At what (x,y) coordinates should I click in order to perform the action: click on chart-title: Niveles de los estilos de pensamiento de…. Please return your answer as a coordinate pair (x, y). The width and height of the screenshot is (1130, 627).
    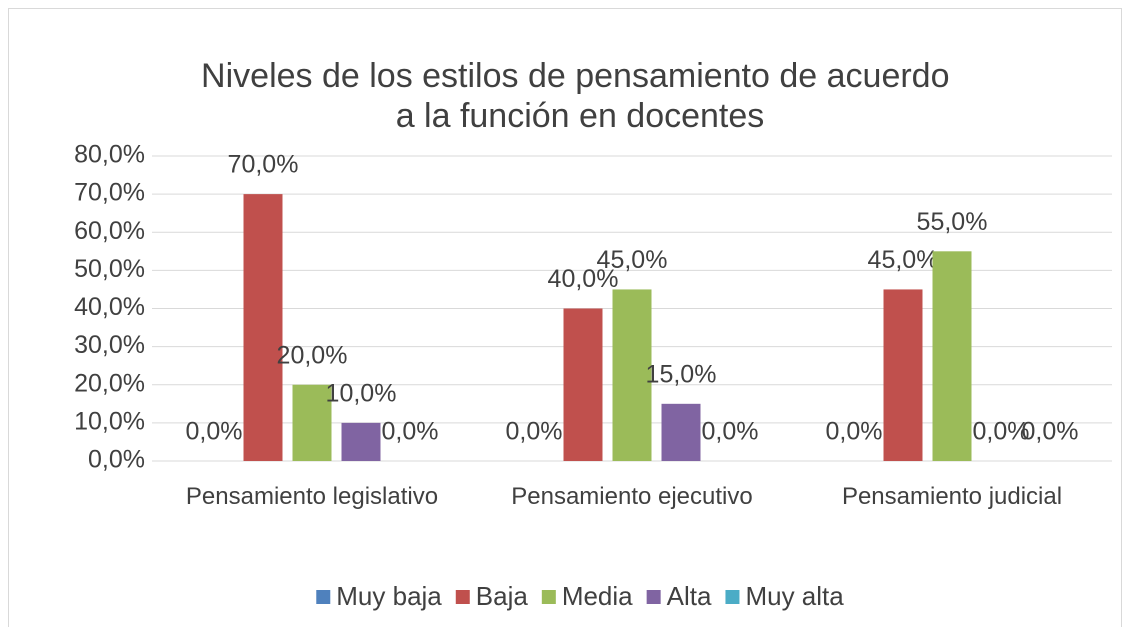
    Looking at the image, I should click on (580, 96).